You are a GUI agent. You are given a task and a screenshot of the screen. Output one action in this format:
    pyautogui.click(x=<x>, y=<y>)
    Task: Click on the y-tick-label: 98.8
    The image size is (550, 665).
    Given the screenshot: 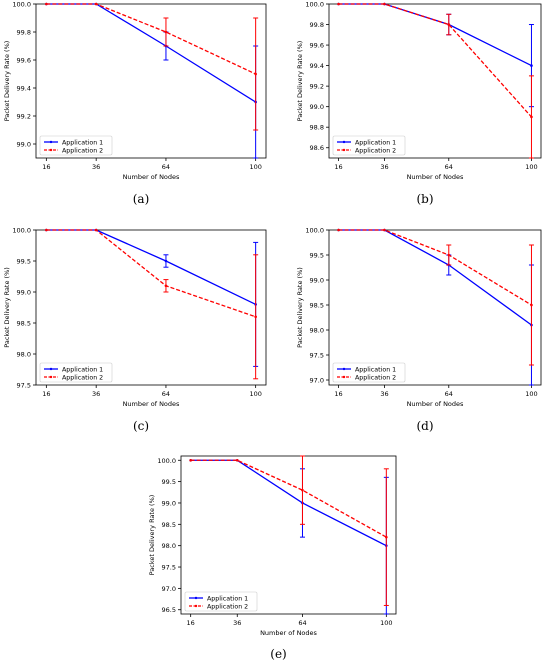 What is the action you would take?
    pyautogui.click(x=317, y=128)
    